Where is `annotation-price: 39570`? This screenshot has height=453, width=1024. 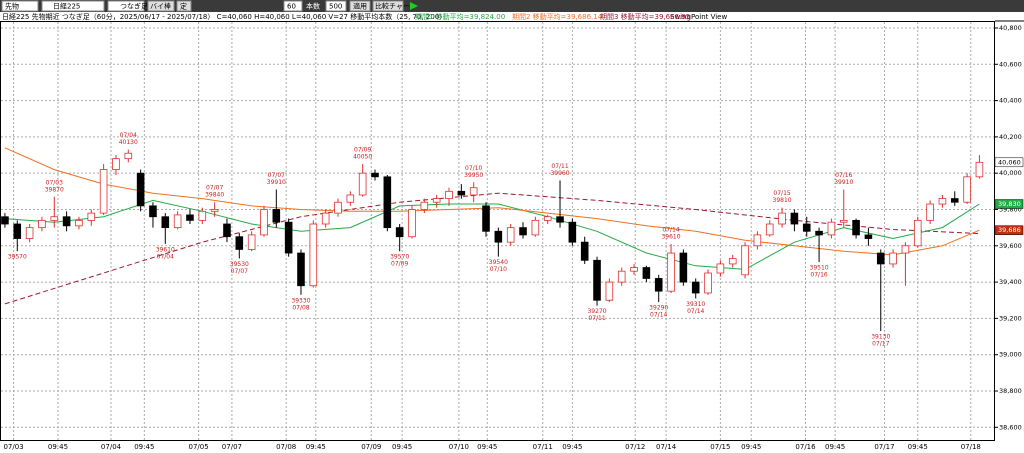
annotation-price: 39570 is located at coordinates (17, 257).